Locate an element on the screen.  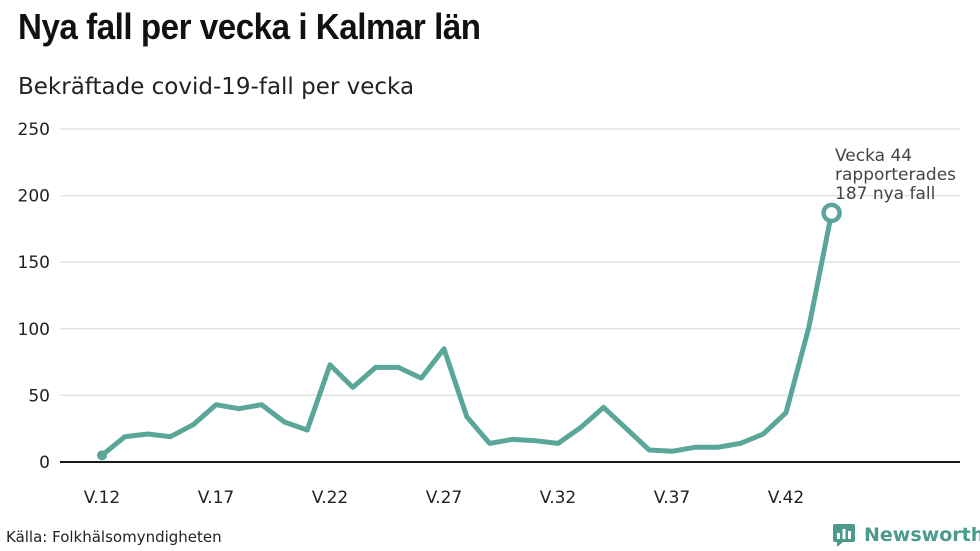
annotation-line-3: 187 nya fall is located at coordinates (885, 194).